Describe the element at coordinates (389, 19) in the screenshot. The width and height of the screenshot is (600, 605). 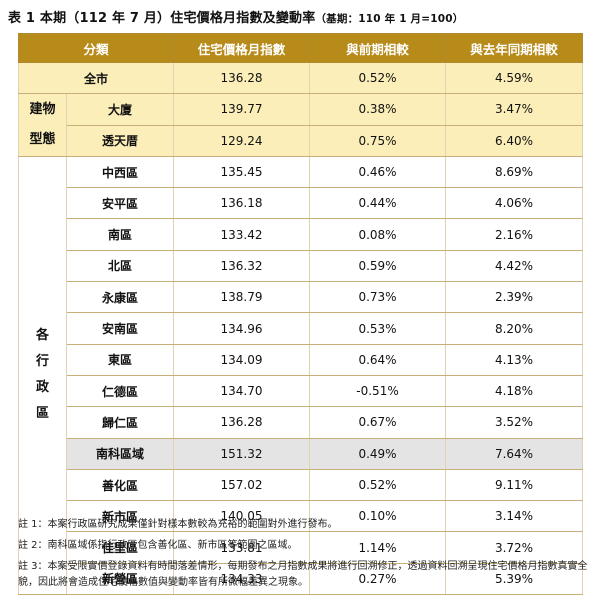
I see `title-base-period: （基期：110 年 1 月=100）` at that location.